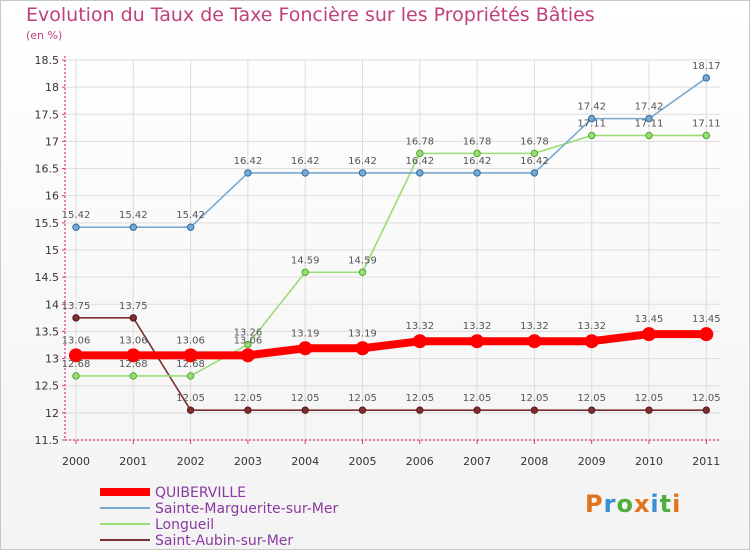 The width and height of the screenshot is (750, 550). I want to click on proxiti-logo: Proxiti, so click(633, 504).